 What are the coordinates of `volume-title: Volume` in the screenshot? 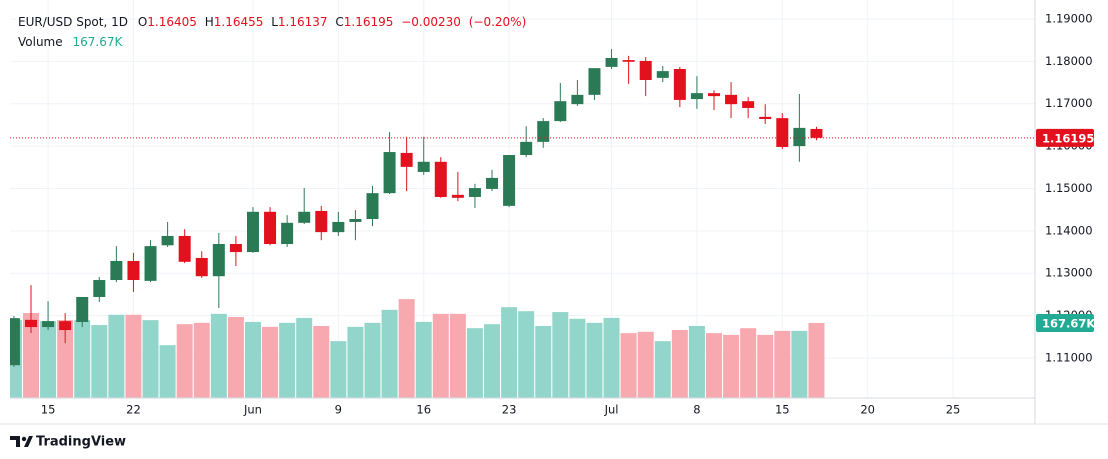 It's located at (40, 42).